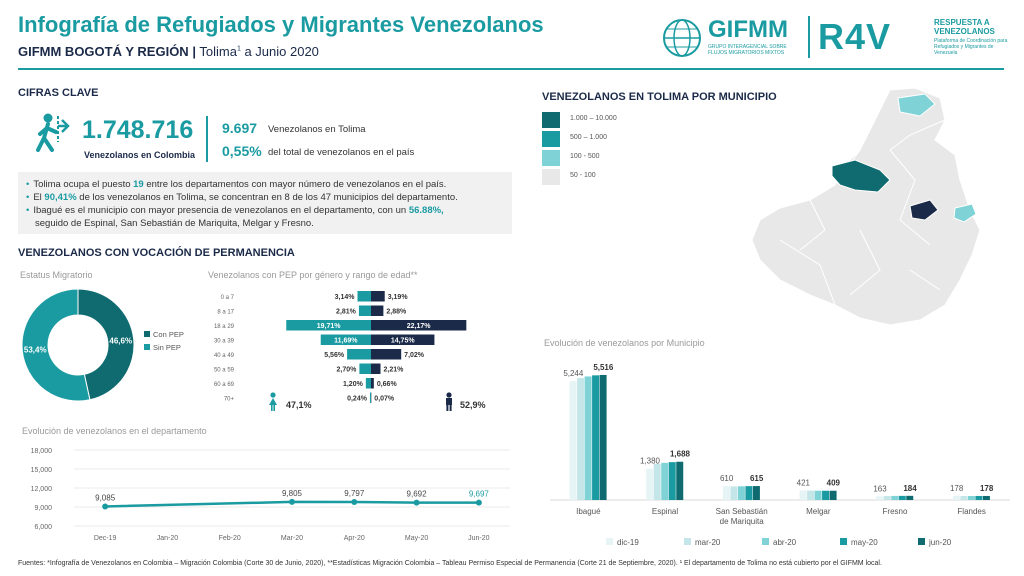  Describe the element at coordinates (273, 401) in the screenshot. I see `female-icon` at that location.